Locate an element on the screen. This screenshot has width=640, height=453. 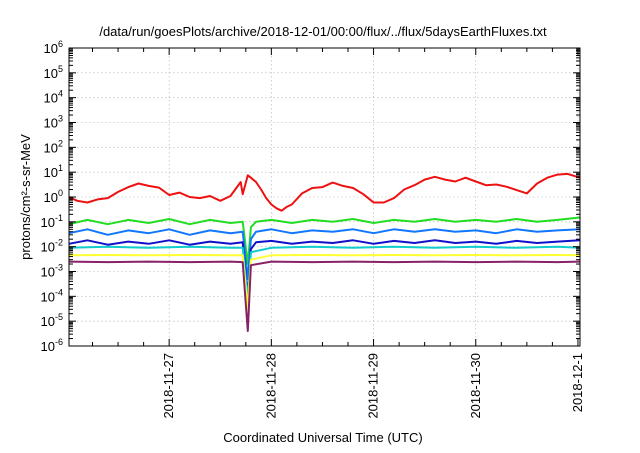
y-axis-label: protons/cm²-s-sr-MeV is located at coordinates (25, 197).